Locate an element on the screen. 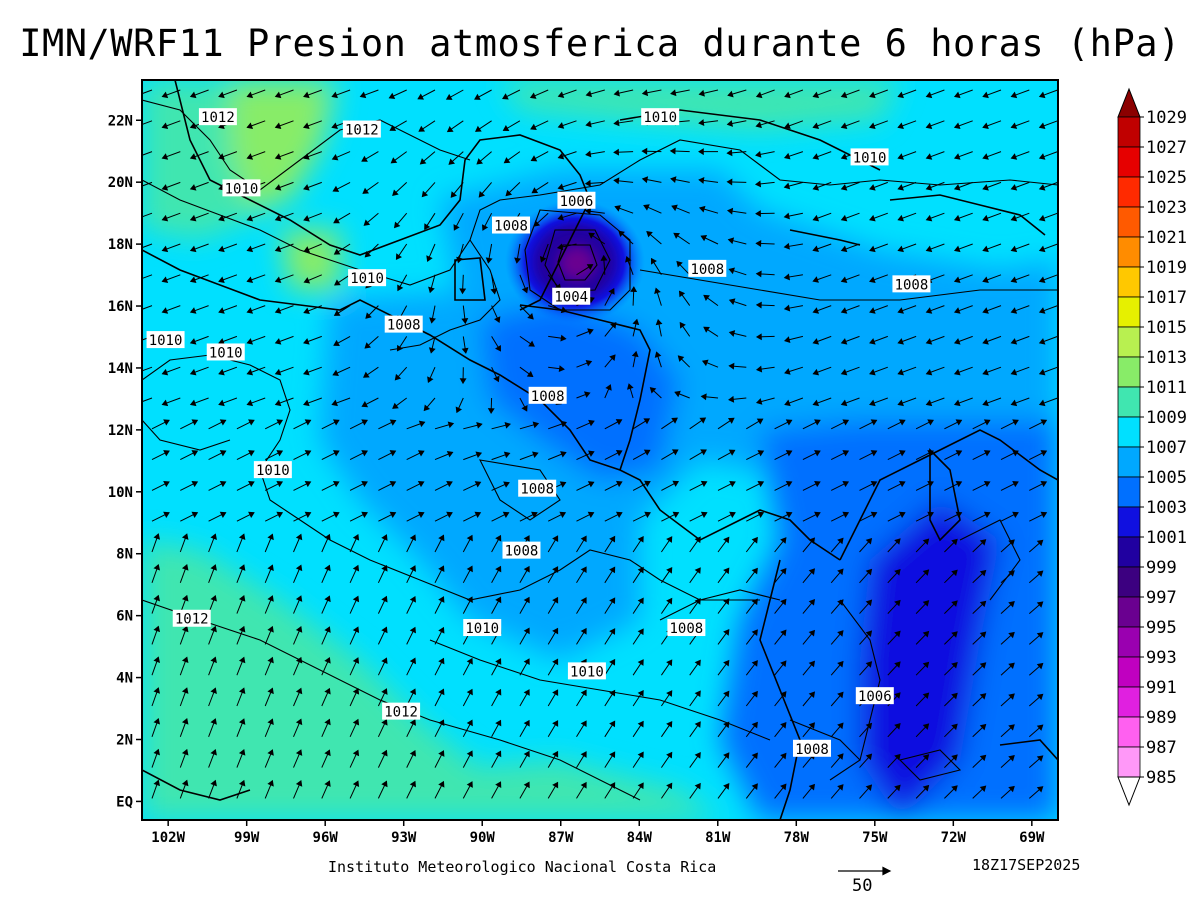 The image size is (1200, 900). lon-tick-label: 96W is located at coordinates (326, 838).